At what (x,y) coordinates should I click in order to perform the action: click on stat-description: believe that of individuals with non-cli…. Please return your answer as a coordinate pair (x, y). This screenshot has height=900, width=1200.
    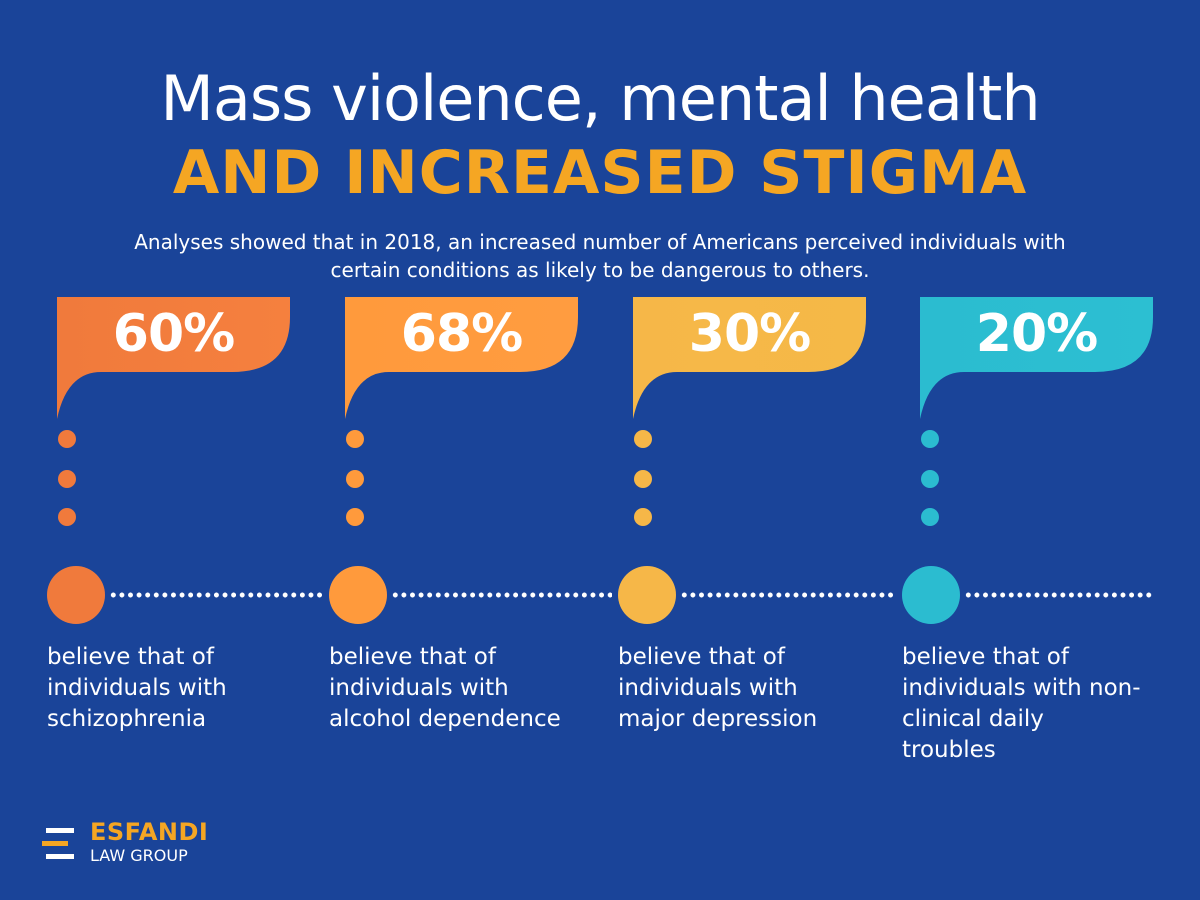
    Looking at the image, I should click on (1021, 703).